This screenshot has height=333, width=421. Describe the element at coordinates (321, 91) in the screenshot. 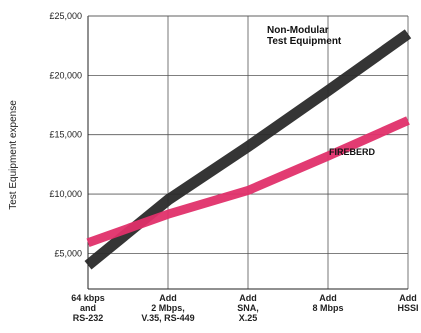

I see `series-annotations: Non-Modular Test Equipment FIREBERD` at that location.